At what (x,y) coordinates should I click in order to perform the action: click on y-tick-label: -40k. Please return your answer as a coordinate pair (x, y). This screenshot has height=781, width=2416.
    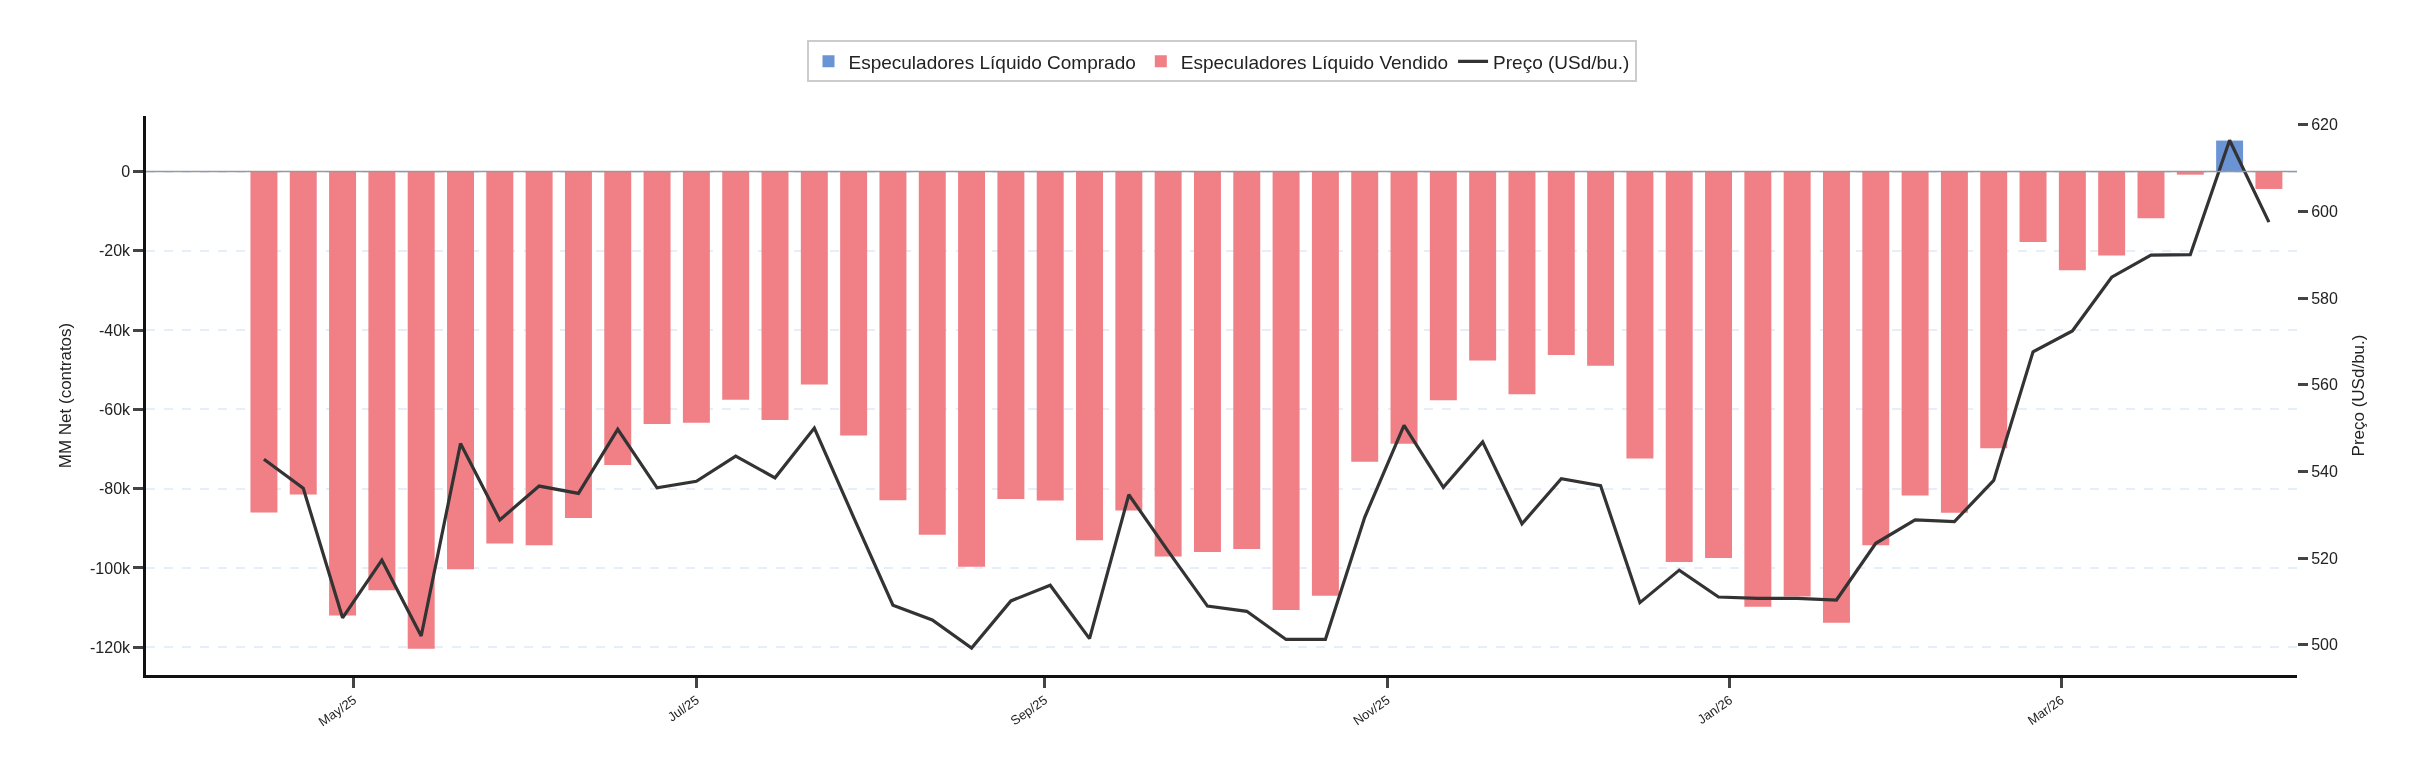
    Looking at the image, I should click on (115, 330).